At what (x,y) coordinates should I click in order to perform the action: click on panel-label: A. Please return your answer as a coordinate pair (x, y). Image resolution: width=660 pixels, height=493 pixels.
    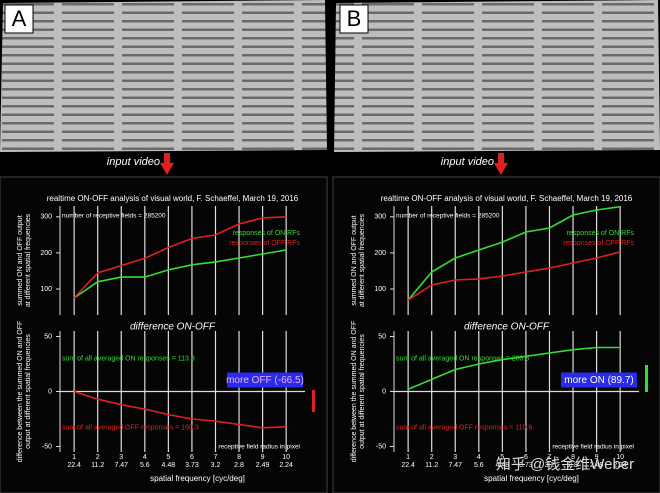
    Looking at the image, I should click on (19, 18).